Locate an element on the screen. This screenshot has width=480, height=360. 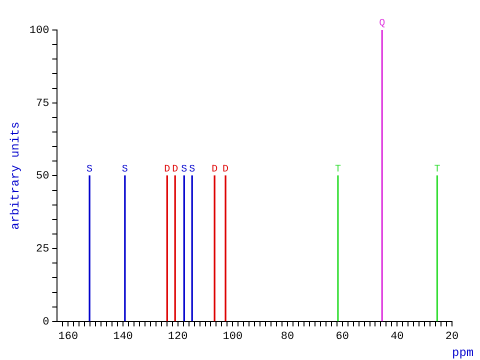
series-label: S is located at coordinates (192, 170).